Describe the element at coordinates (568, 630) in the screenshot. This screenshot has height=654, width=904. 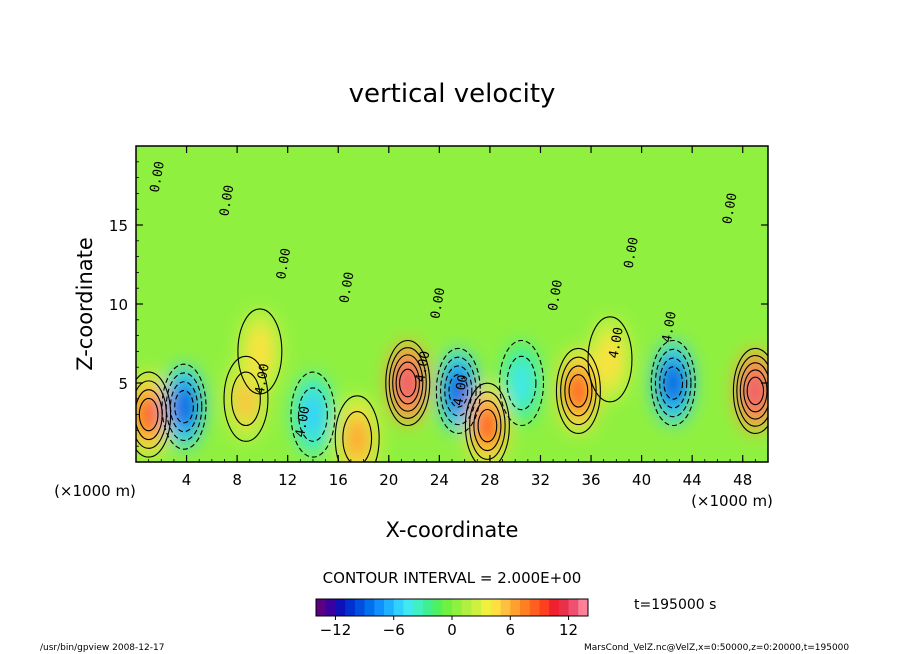
I see `colorbar-tick-label: 12` at that location.